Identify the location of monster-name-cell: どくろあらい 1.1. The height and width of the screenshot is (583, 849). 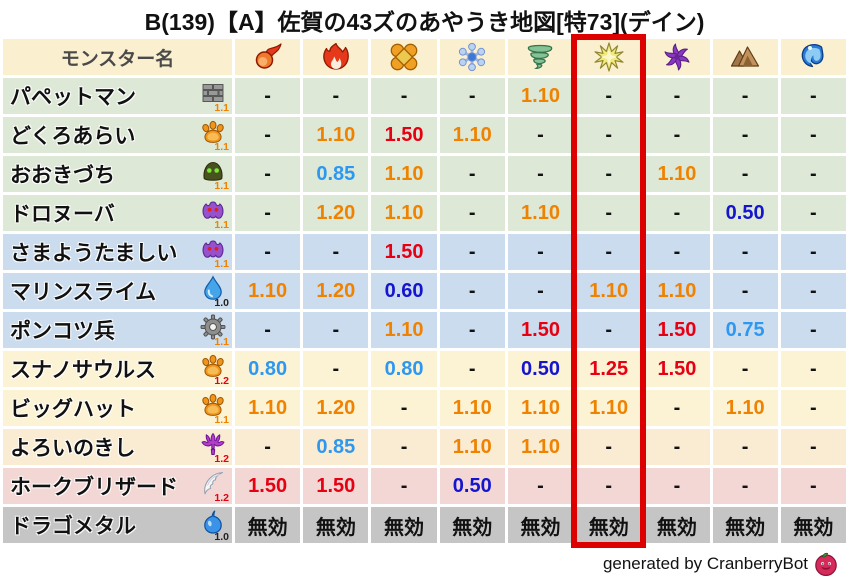
(117, 135).